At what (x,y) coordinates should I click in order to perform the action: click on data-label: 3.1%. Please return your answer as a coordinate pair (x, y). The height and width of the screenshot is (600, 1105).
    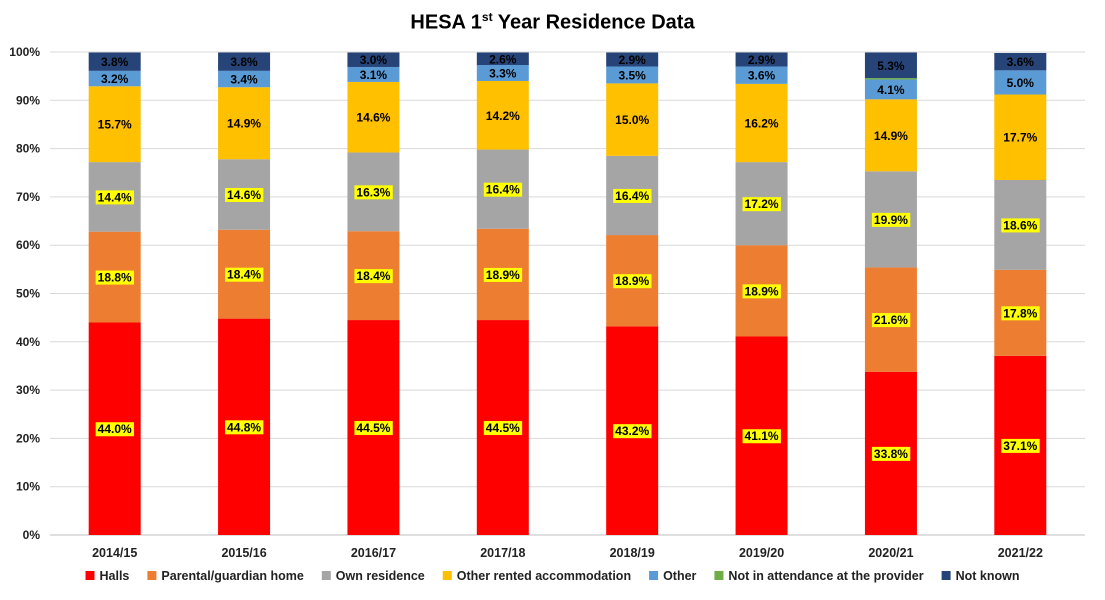
    Looking at the image, I should click on (374, 75).